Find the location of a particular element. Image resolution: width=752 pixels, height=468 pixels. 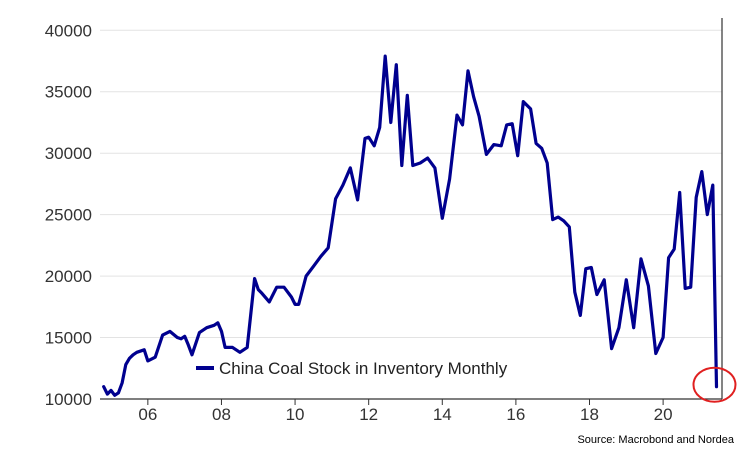

x-tick-labels: 06 08 10 12 14 16 18 20 is located at coordinates (405, 411).